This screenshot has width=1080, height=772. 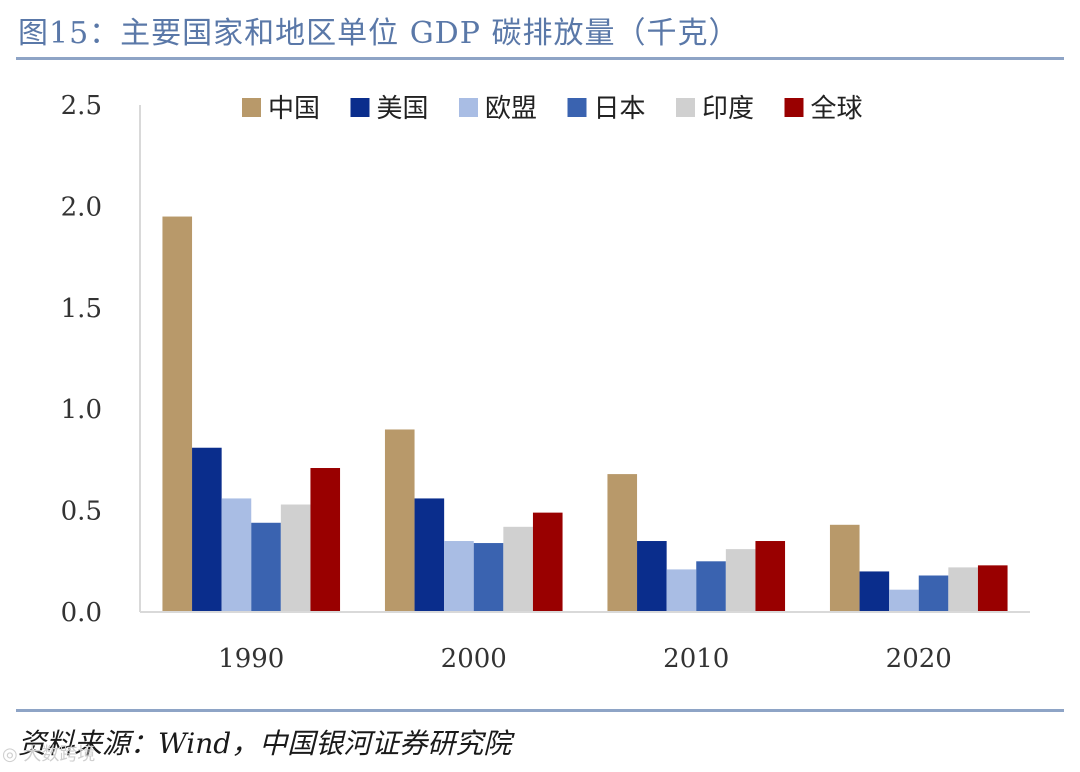 I want to click on legend-label: 中国, so click(x=294, y=109).